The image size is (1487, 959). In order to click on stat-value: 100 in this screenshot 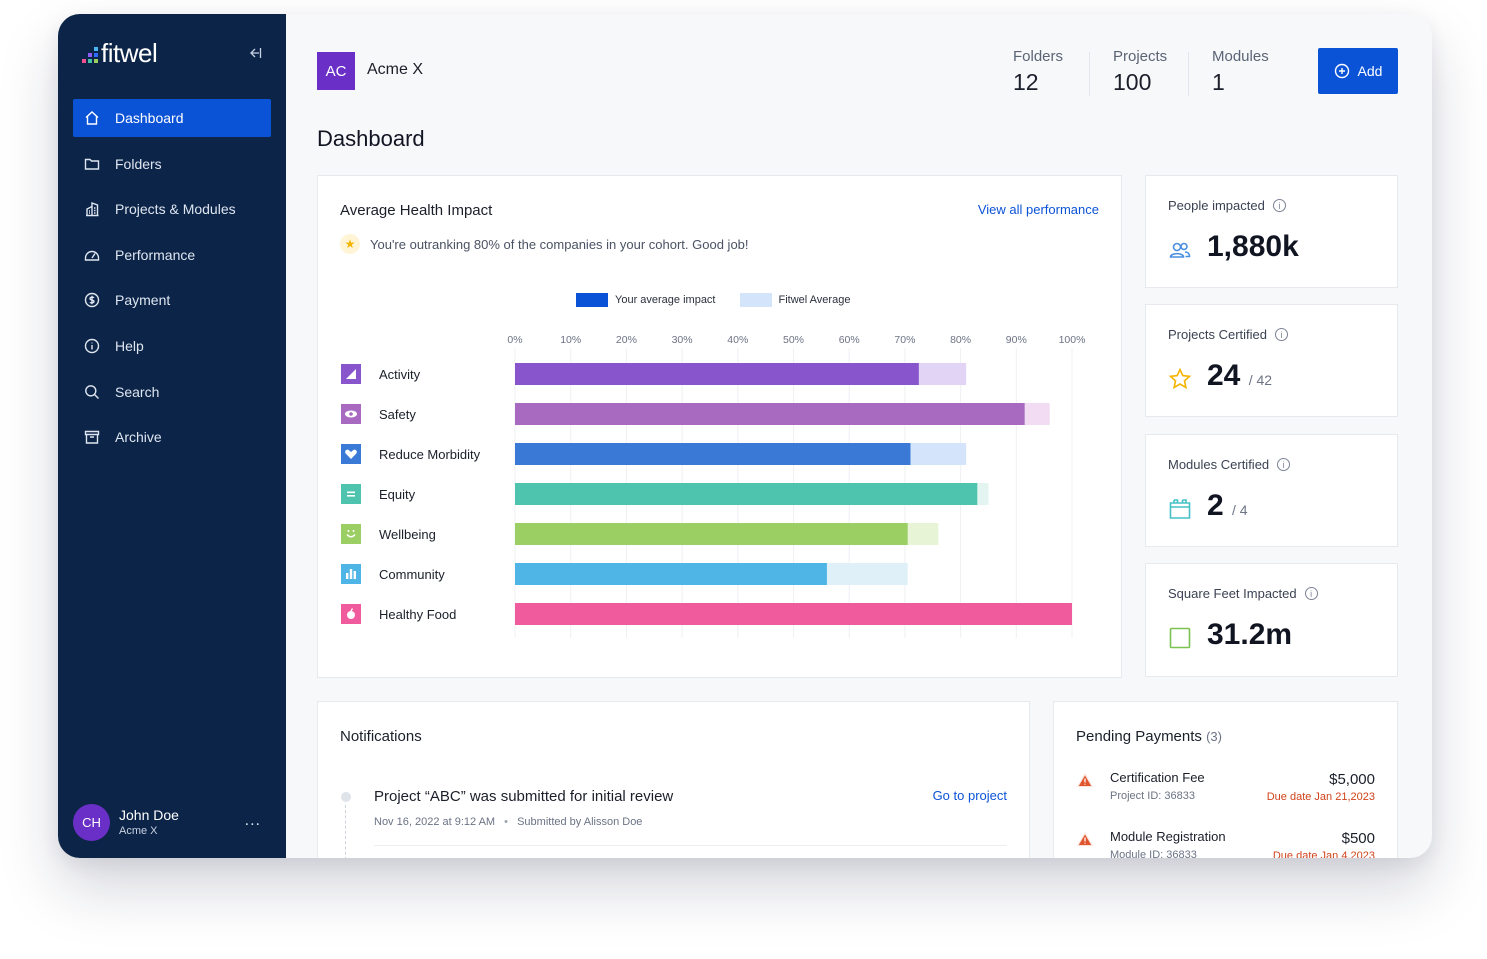, I will do `click(1132, 82)`.